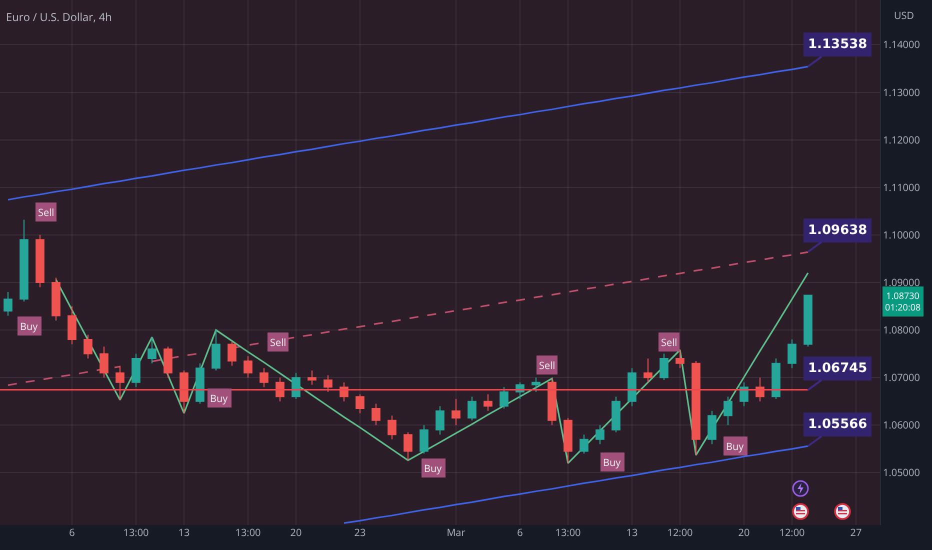 The width and height of the screenshot is (932, 550). I want to click on annotation: 1.13538, so click(838, 44).